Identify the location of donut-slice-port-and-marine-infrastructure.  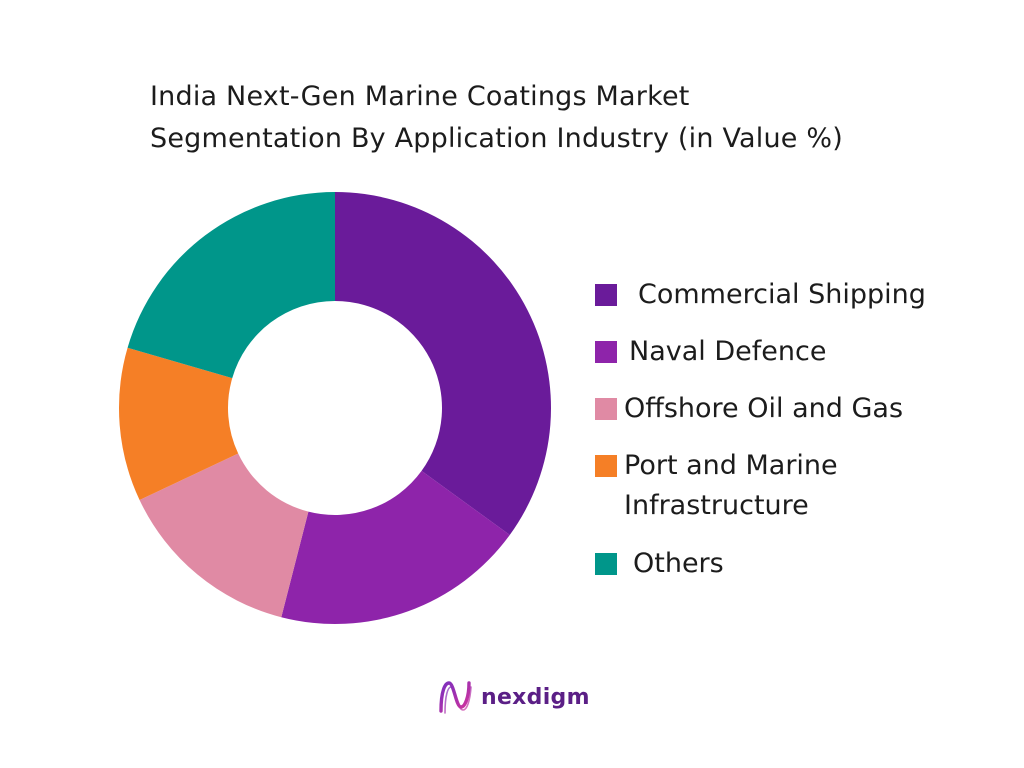
(179, 423).